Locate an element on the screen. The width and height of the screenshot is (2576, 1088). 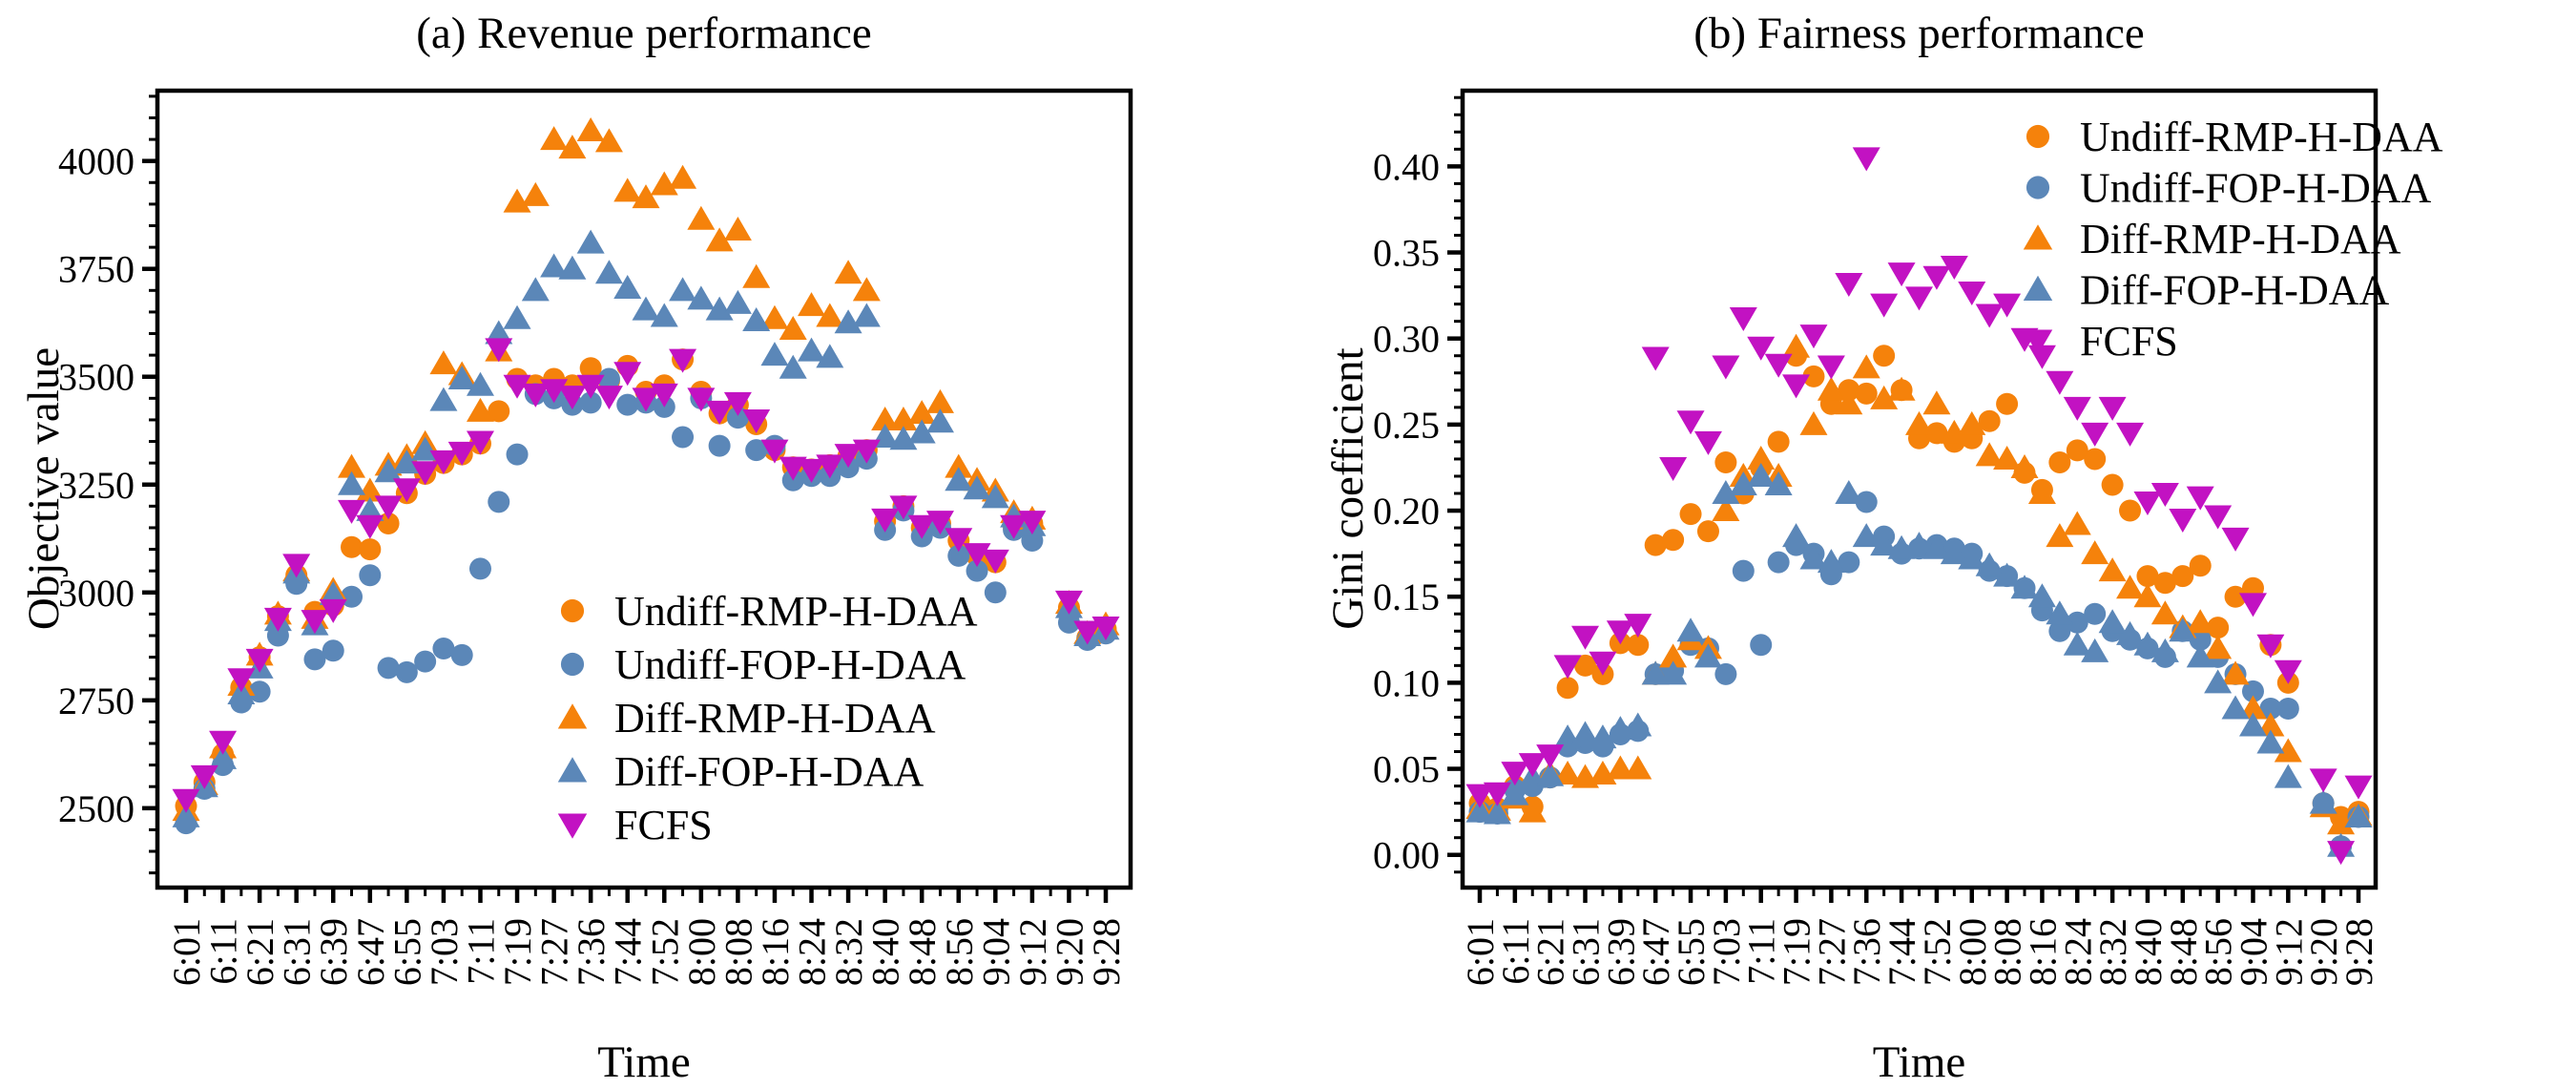
panel-a-title: (a) Revenue performance is located at coordinates (644, 33).